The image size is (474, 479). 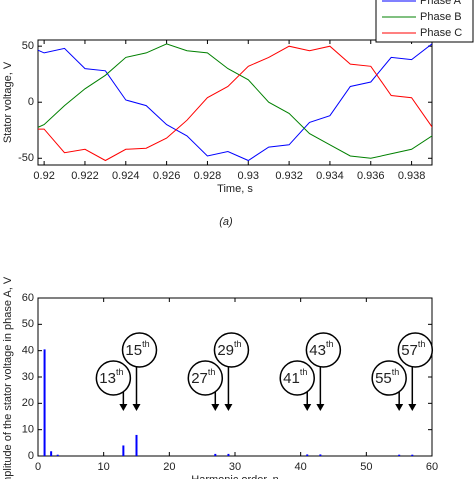 I want to click on x-tick-label: 0.924, so click(x=126, y=176).